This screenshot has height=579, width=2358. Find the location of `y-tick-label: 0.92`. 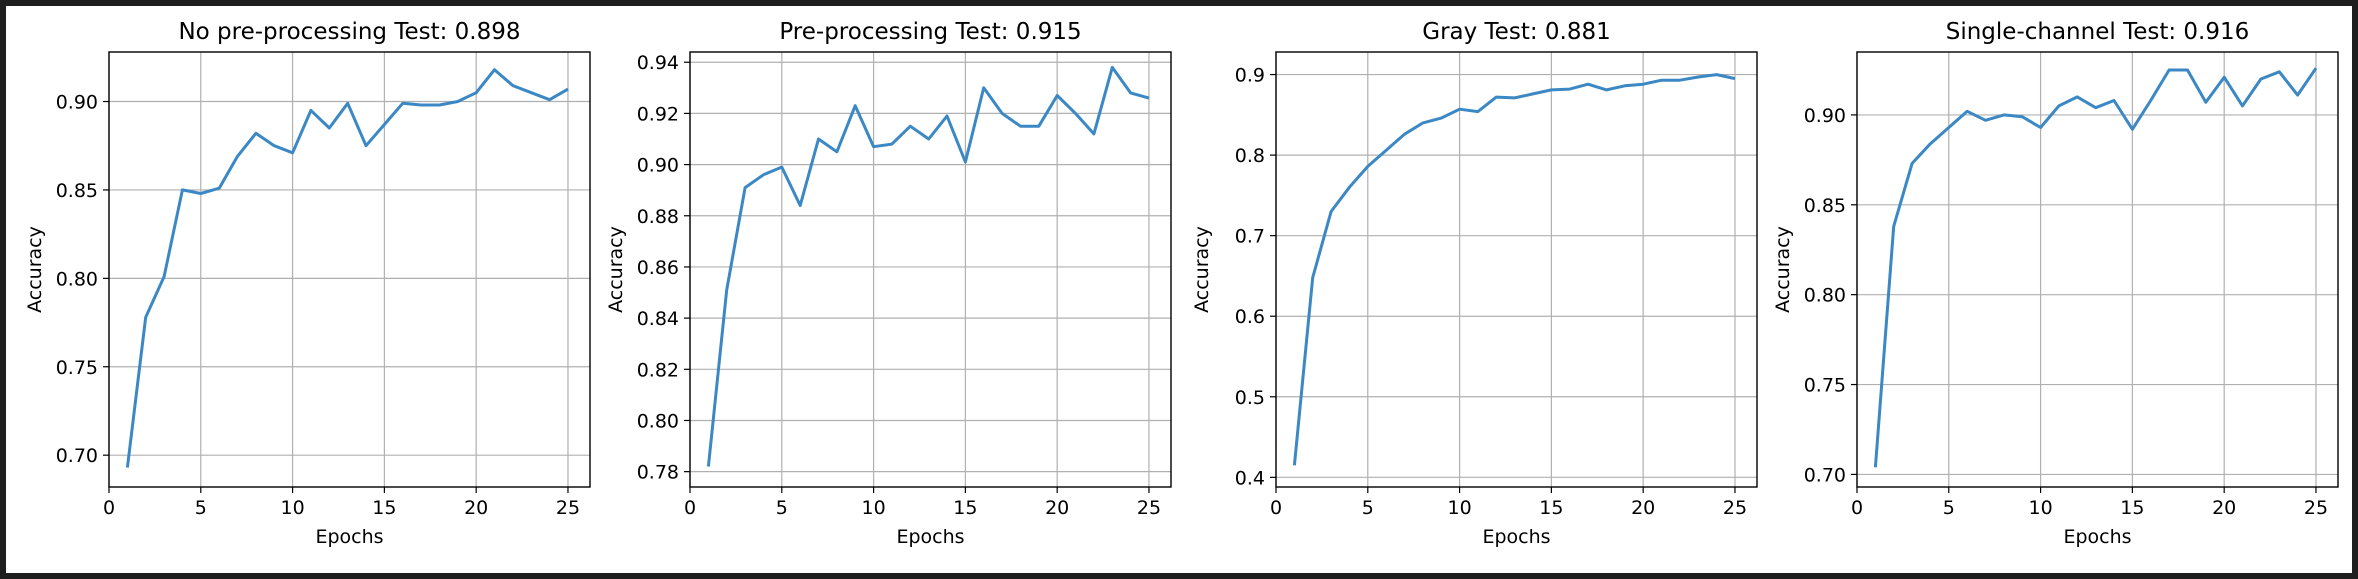

y-tick-label: 0.92 is located at coordinates (658, 114).